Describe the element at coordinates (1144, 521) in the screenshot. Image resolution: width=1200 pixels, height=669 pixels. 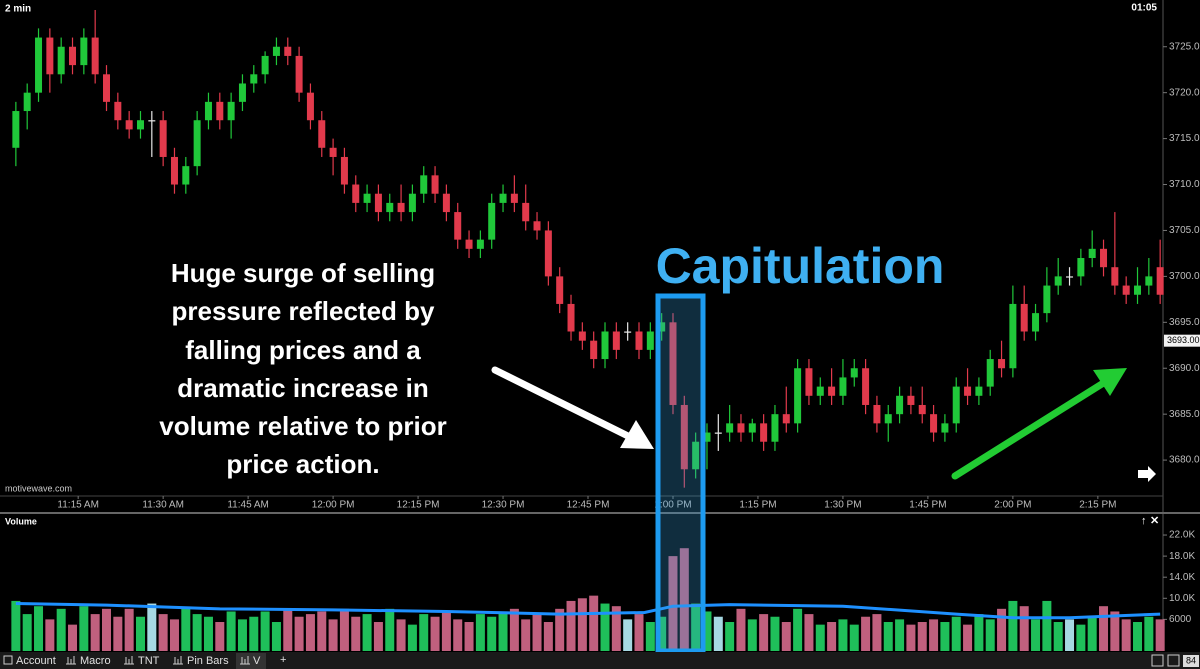
I see `pane-move-icon: ↑` at that location.